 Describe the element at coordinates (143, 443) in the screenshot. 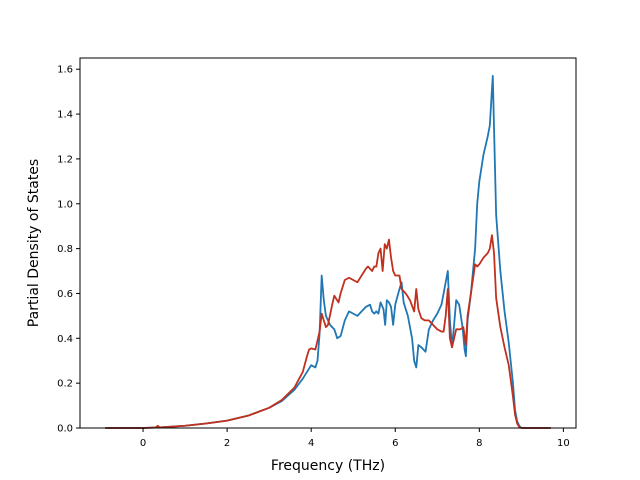

I see `x-tick-label: 0` at that location.